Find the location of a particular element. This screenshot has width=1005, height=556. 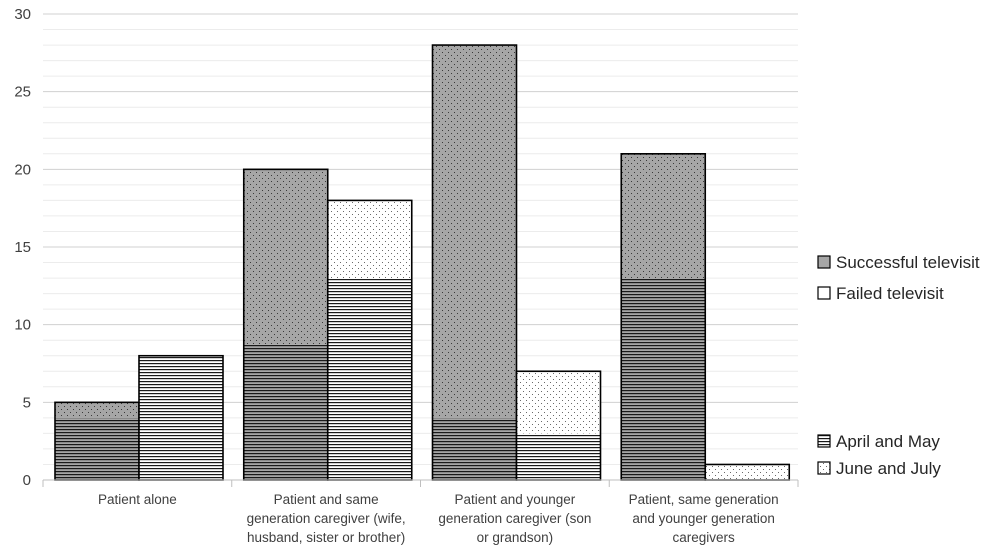

y-tick-label: 20 is located at coordinates (22, 169).